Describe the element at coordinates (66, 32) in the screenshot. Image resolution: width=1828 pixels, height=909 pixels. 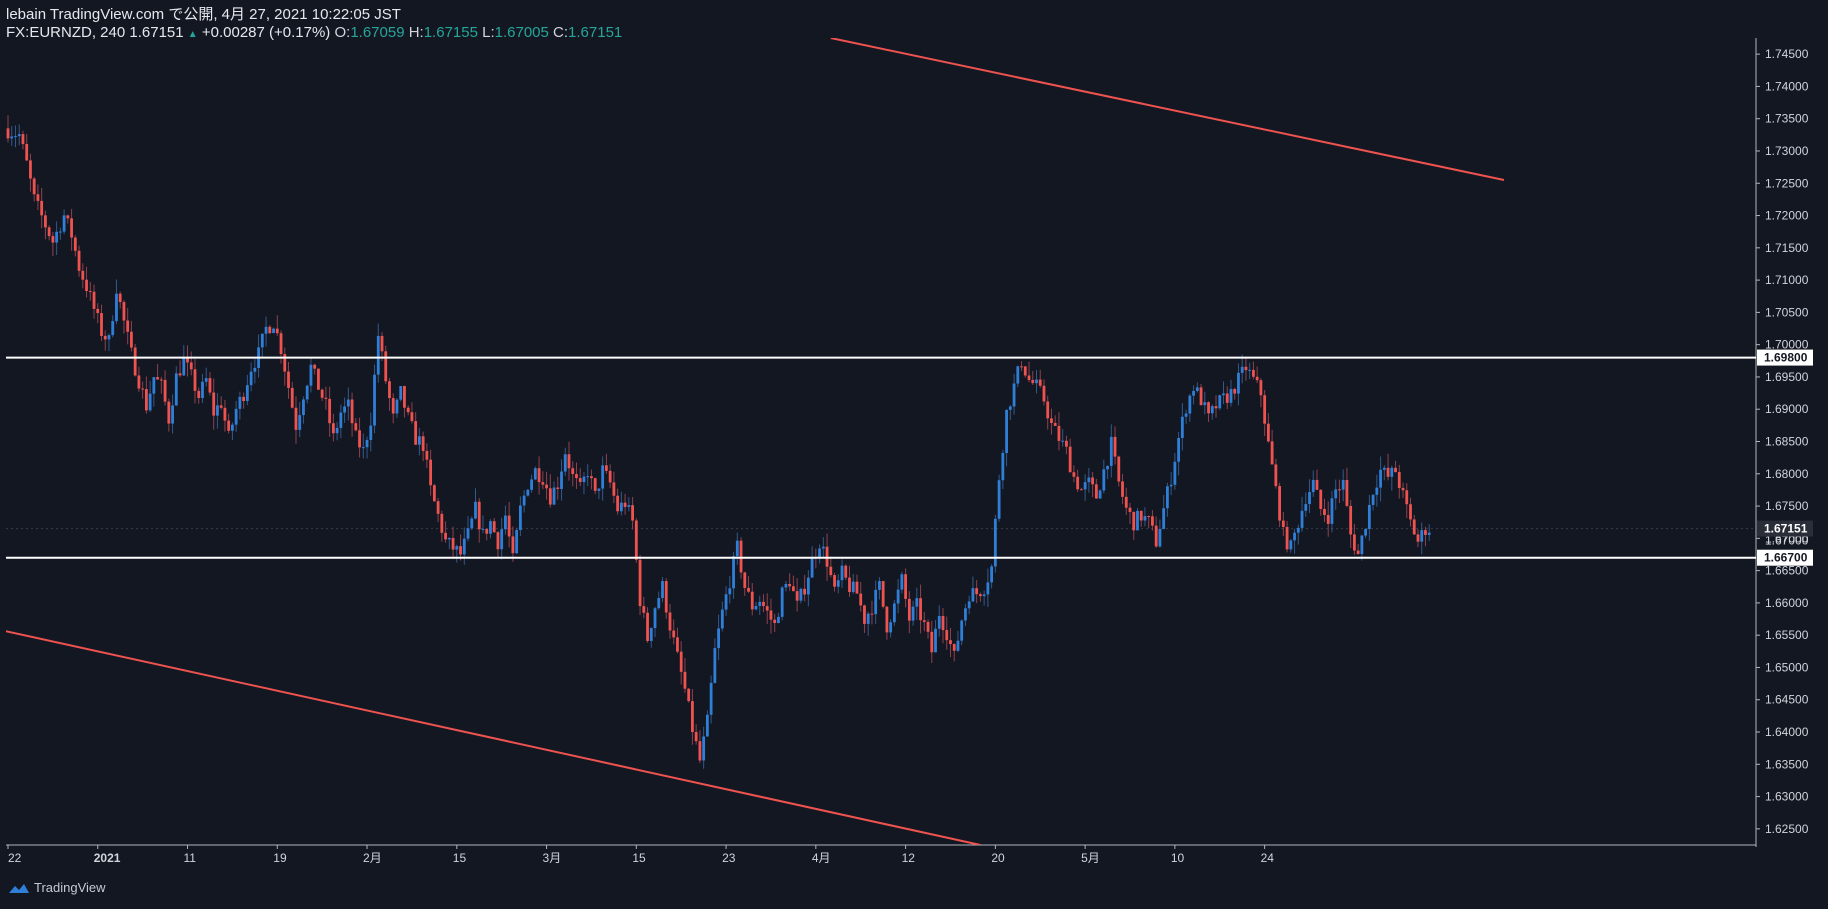
I see `symbol-label: FX:EURNZD, 240` at that location.